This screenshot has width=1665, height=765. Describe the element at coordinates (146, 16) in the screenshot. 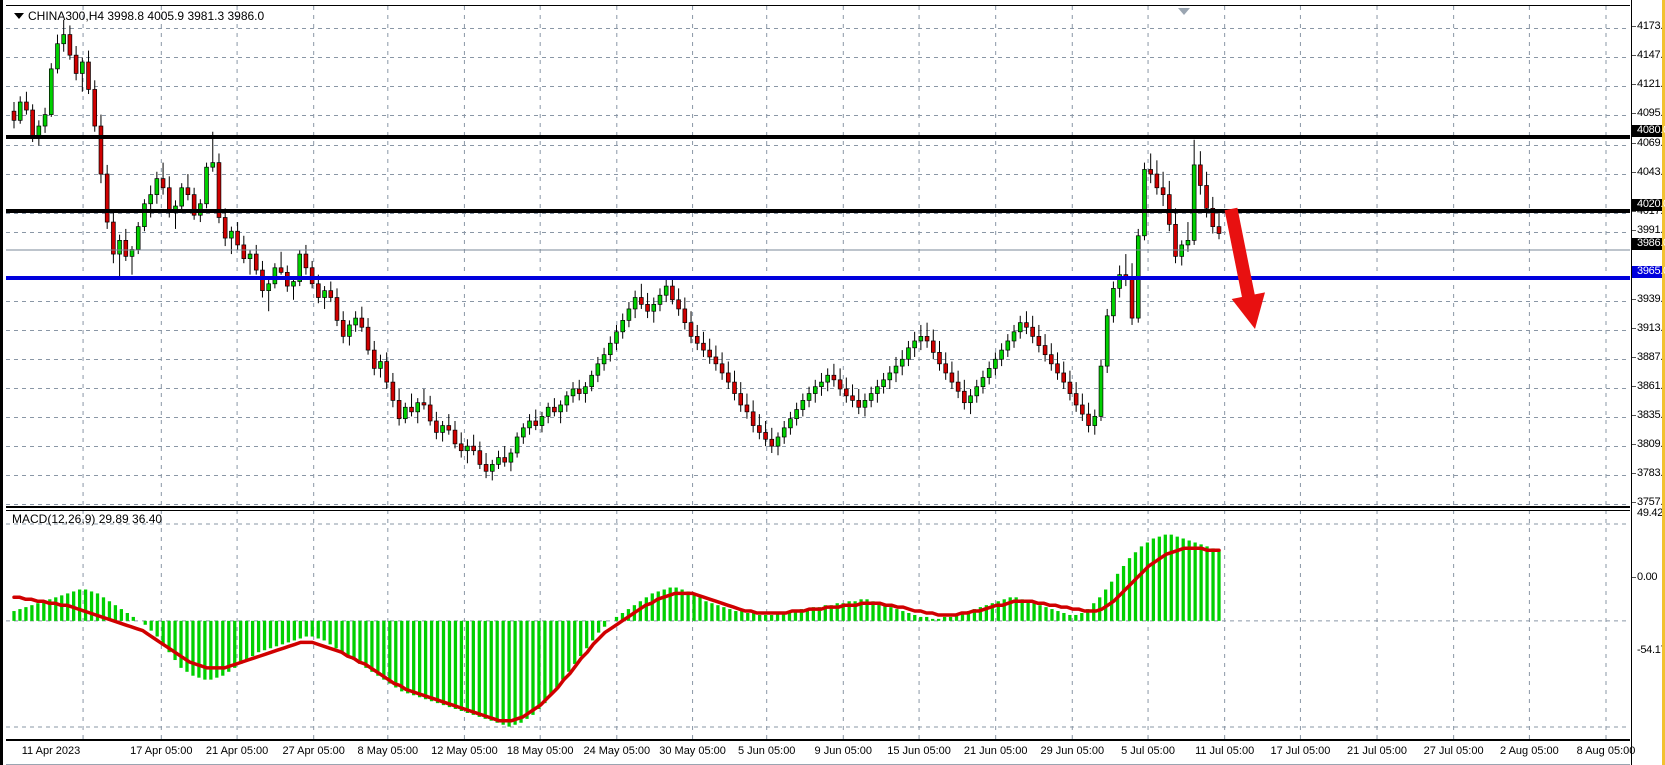

I see `chart-title-text: CHINA300,H4 3998.8 4005.9 3981.3 3986.0` at that location.